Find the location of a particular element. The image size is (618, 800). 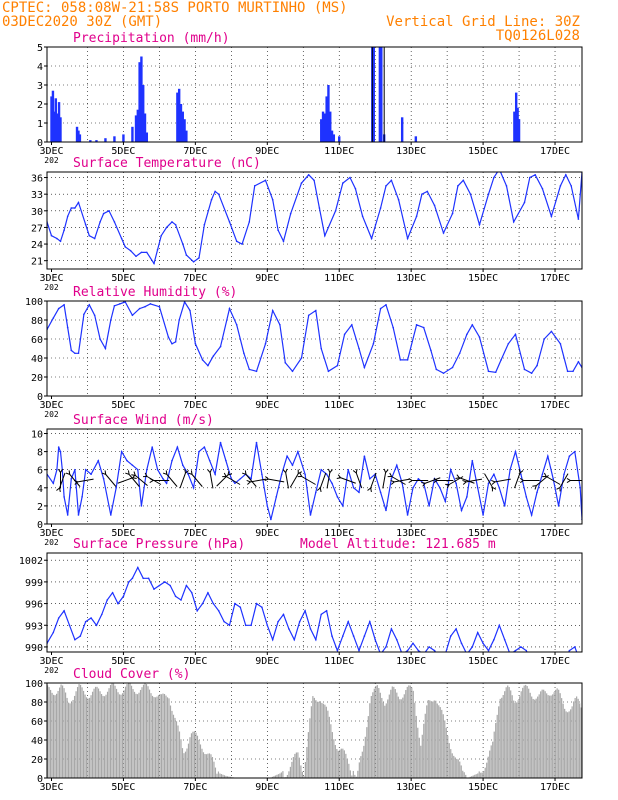

y-tick-label: 1 is located at coordinates (40, 124).